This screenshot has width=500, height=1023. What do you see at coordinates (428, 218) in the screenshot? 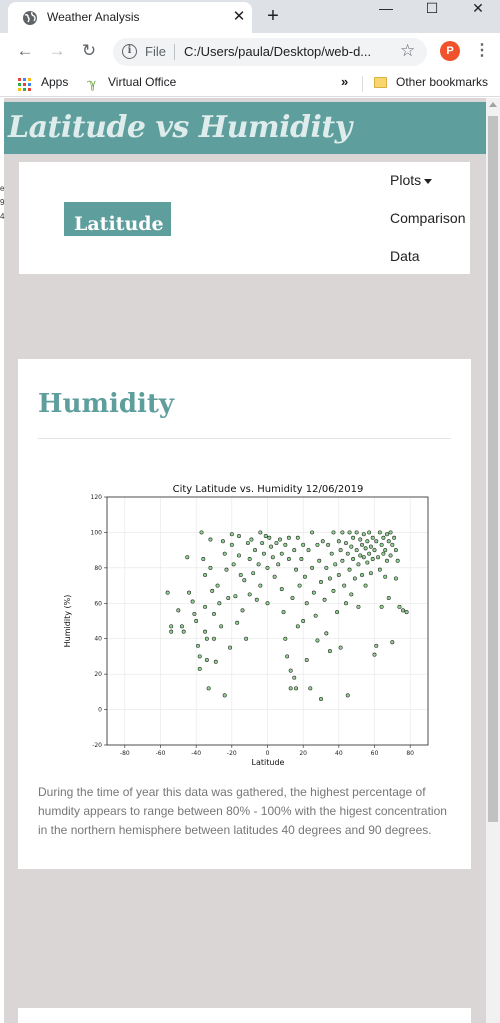
I see `nav-comparison-link: Comparison` at bounding box center [428, 218].